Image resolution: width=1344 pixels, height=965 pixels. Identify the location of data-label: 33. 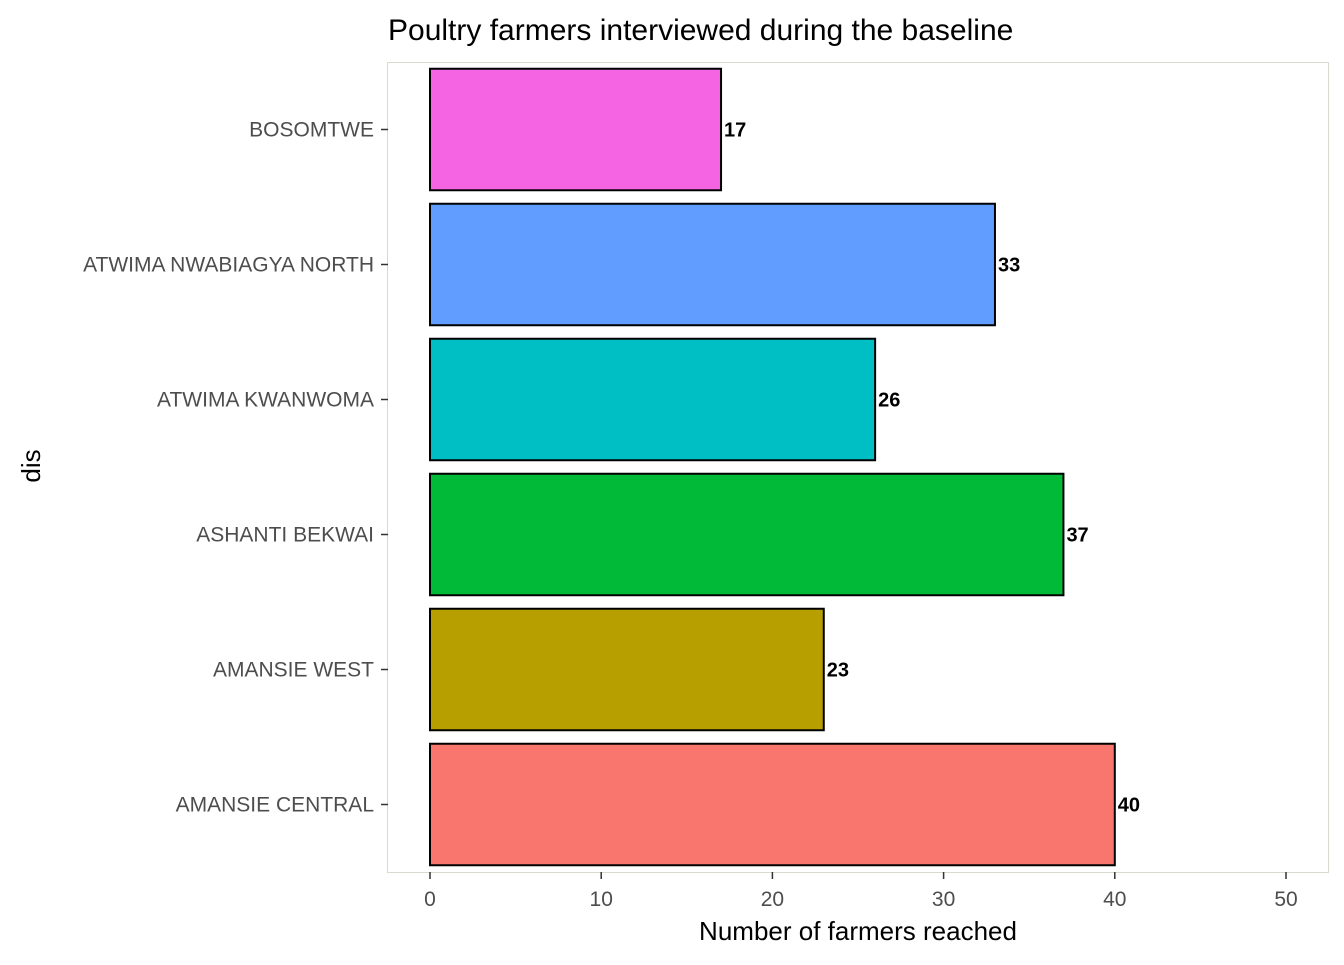
(1009, 266).